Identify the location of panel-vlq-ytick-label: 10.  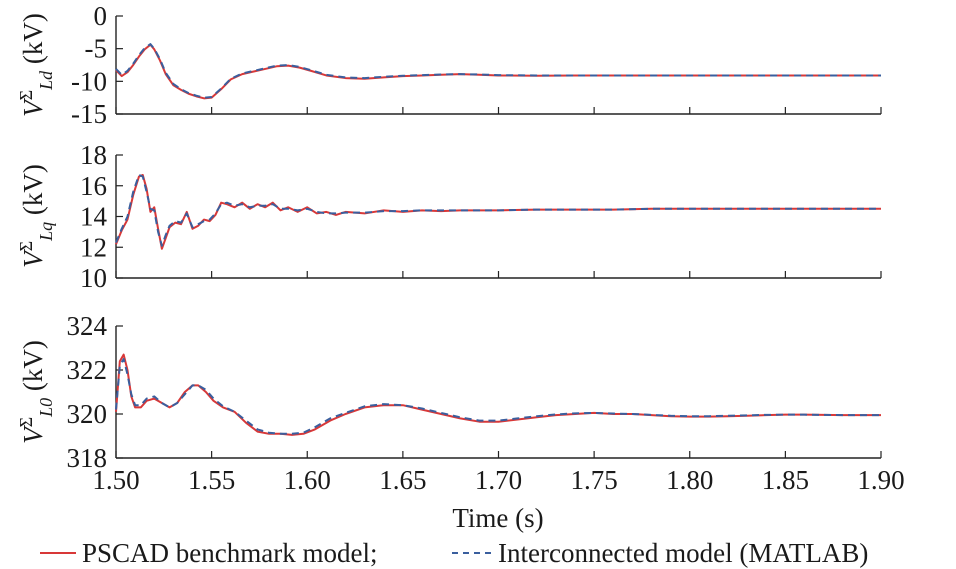
(93, 278).